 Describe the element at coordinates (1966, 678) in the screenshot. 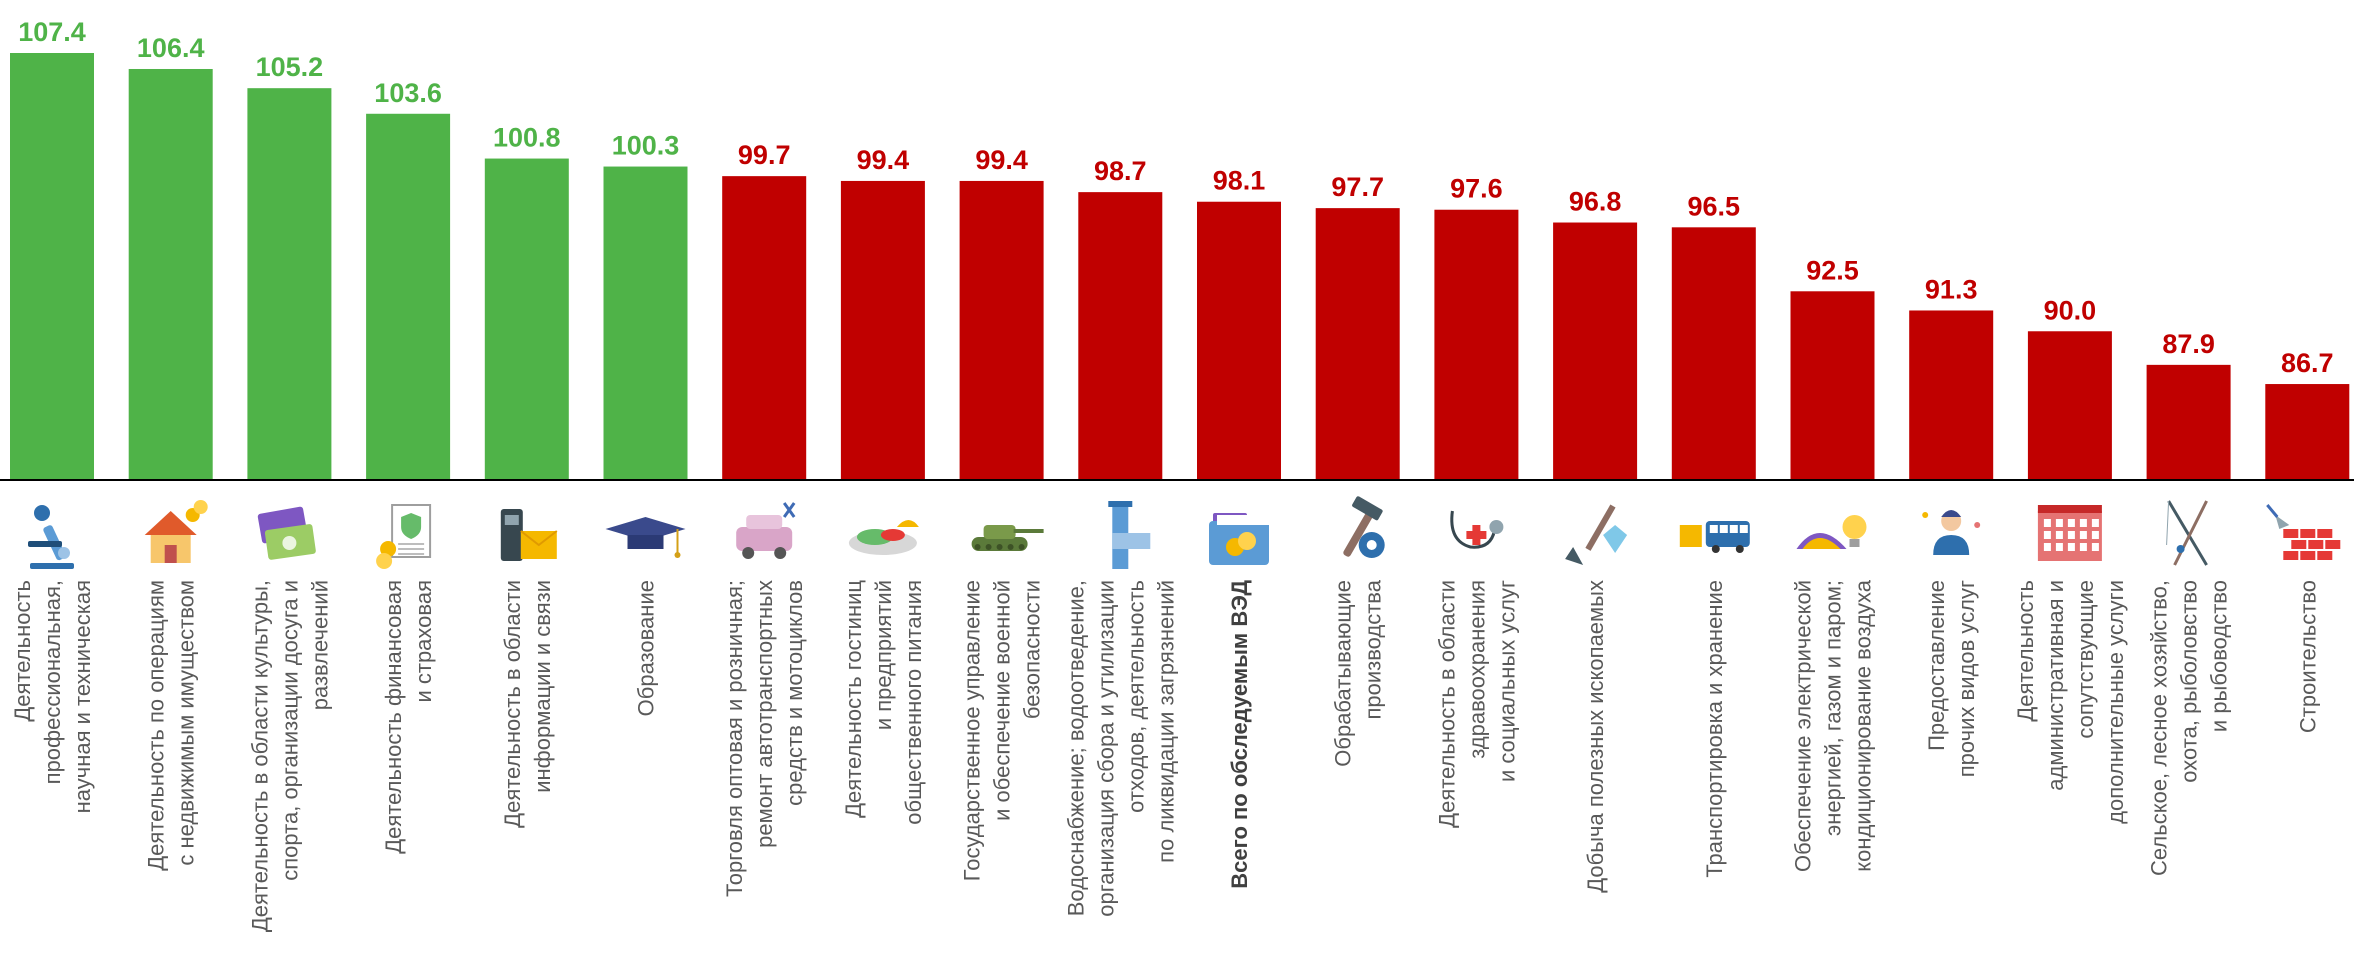

I see `category-label-line: прочих видов услуг` at that location.